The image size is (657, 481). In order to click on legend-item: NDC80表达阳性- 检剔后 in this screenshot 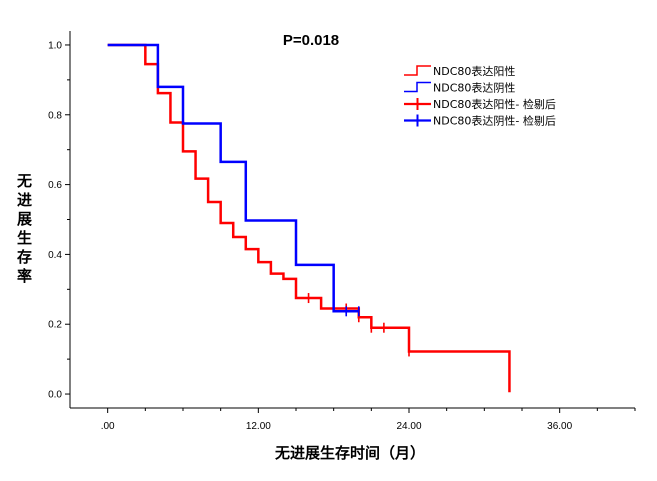, I will do `click(480, 104)`.